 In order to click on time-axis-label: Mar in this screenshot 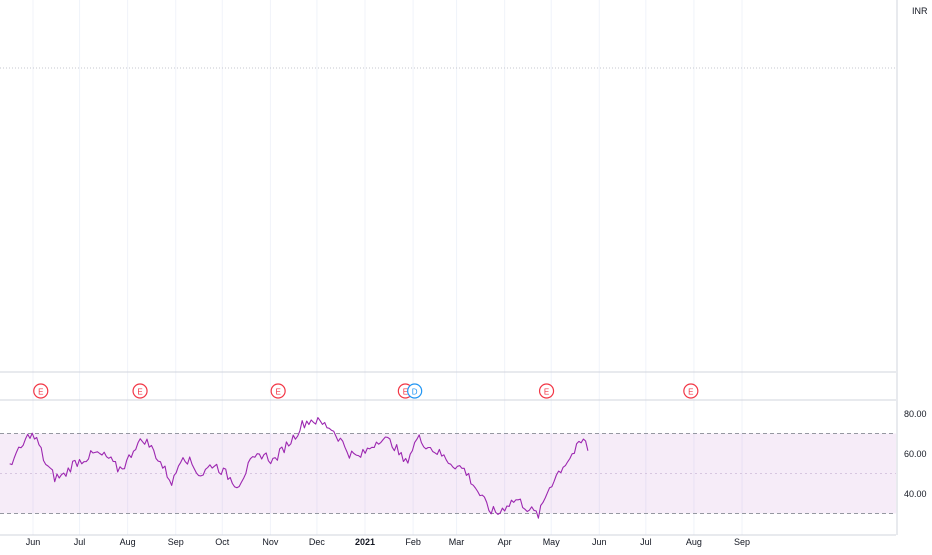, I will do `click(457, 542)`.